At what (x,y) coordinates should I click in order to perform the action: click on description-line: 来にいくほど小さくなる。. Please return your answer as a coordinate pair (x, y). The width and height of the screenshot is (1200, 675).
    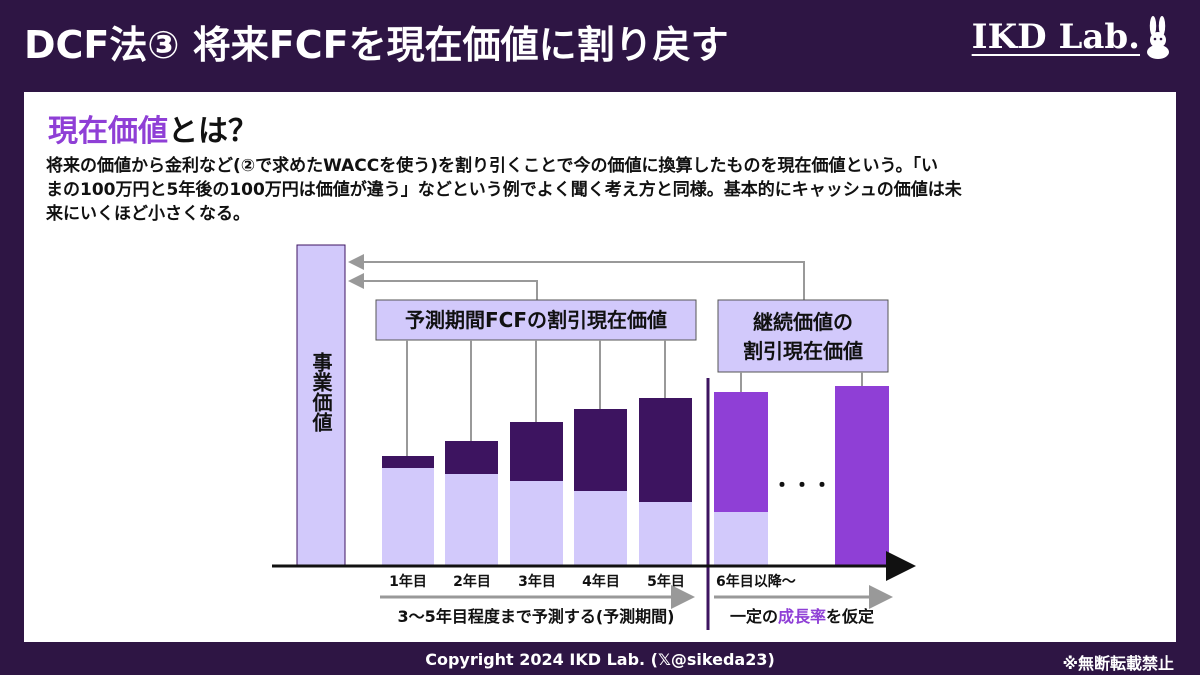
    Looking at the image, I should click on (148, 214).